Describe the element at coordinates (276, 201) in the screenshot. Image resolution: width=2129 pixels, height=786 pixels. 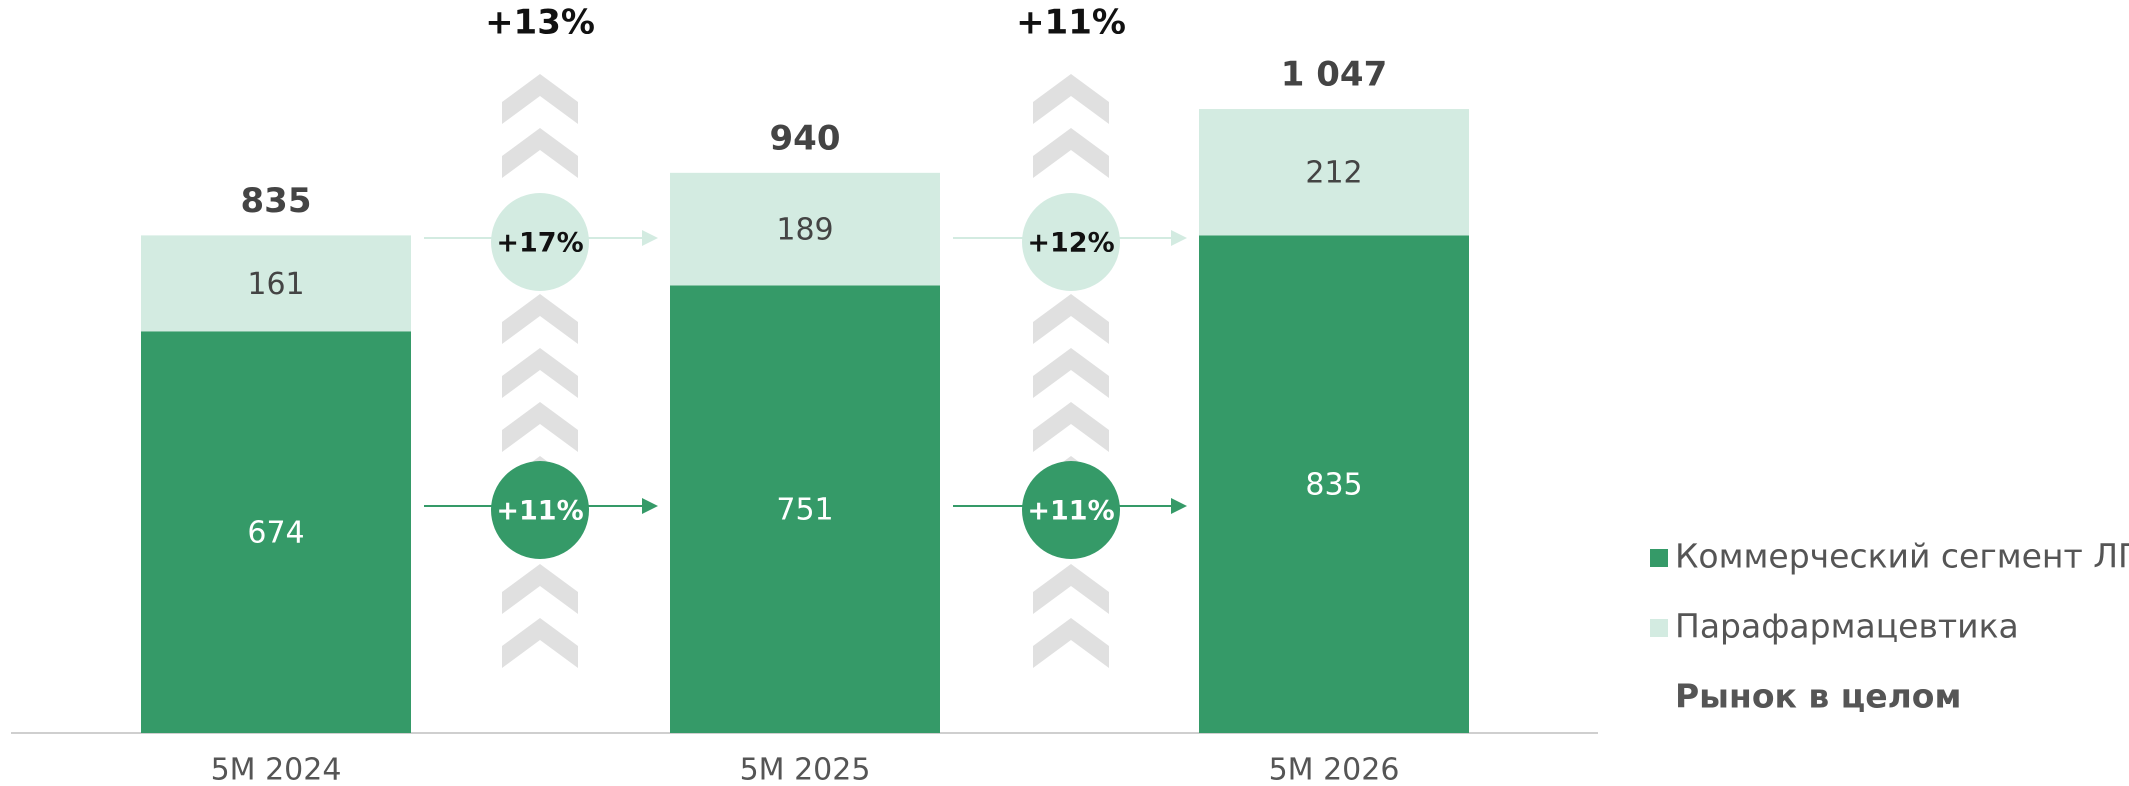
I see `total-label: 835` at that location.